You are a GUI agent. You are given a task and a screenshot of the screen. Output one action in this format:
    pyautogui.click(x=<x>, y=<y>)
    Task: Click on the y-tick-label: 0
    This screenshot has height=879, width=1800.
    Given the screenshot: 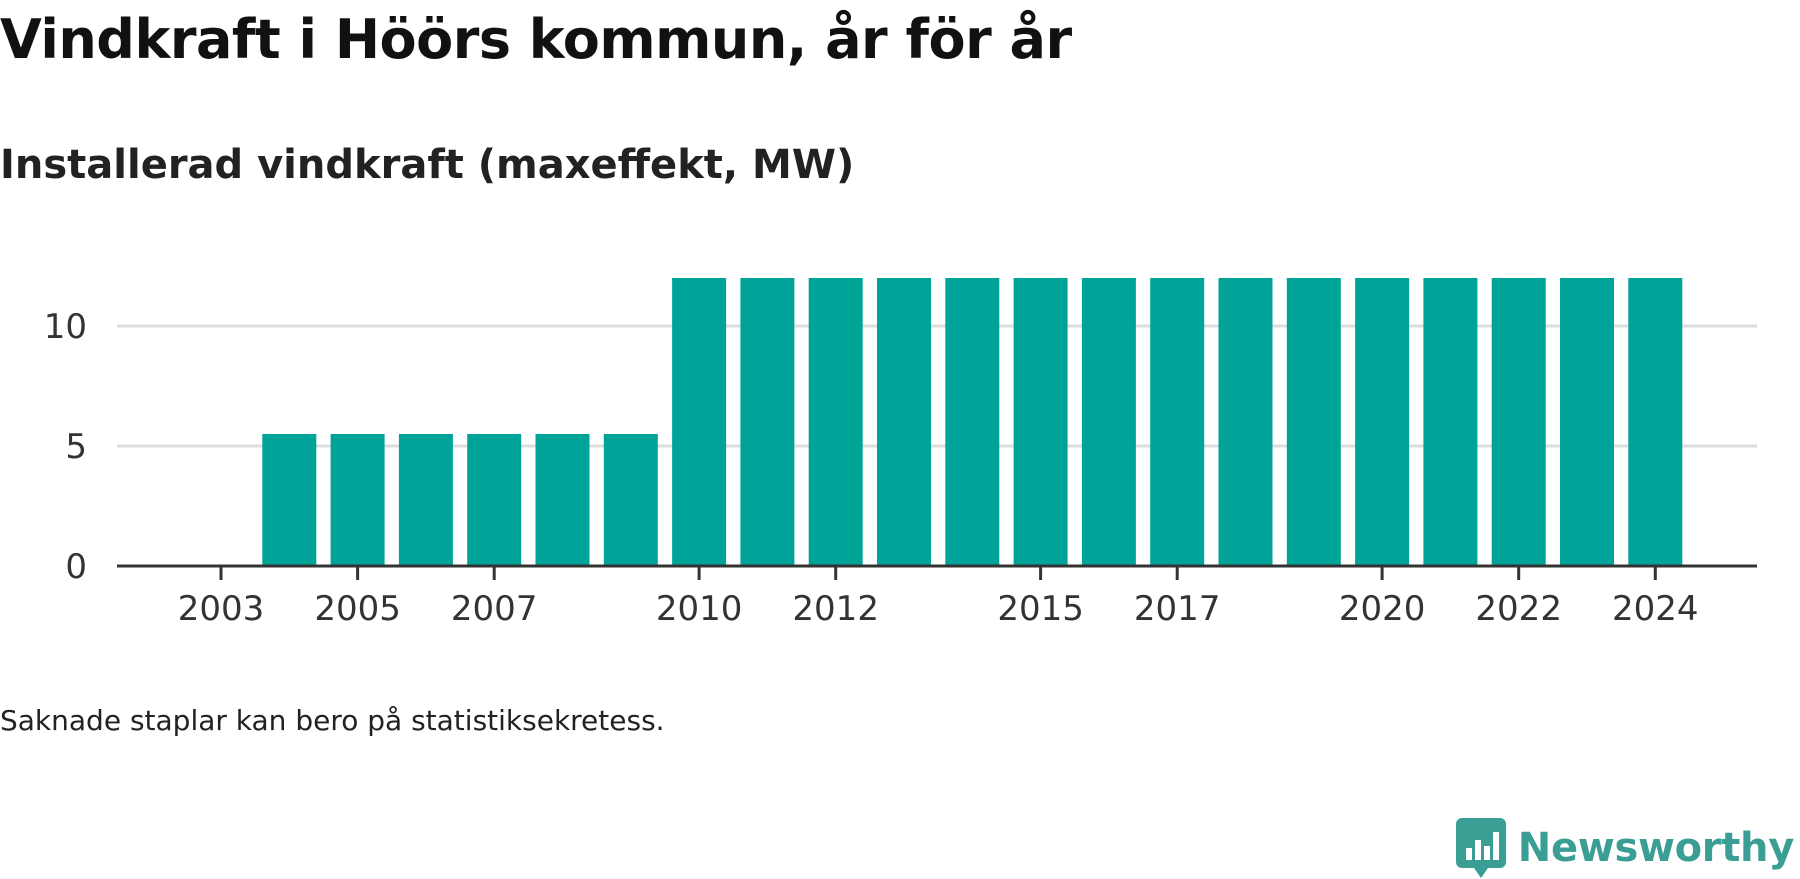 What is the action you would take?
    pyautogui.click(x=76, y=567)
    